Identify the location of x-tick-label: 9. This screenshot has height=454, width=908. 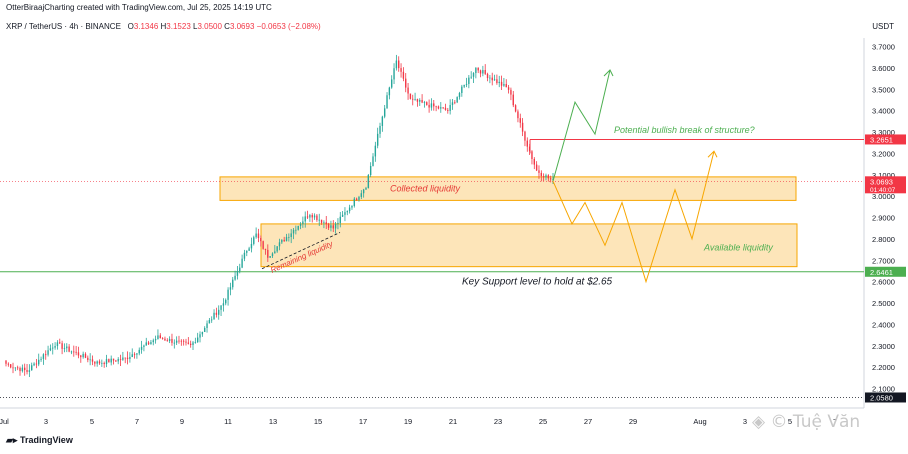
(182, 421).